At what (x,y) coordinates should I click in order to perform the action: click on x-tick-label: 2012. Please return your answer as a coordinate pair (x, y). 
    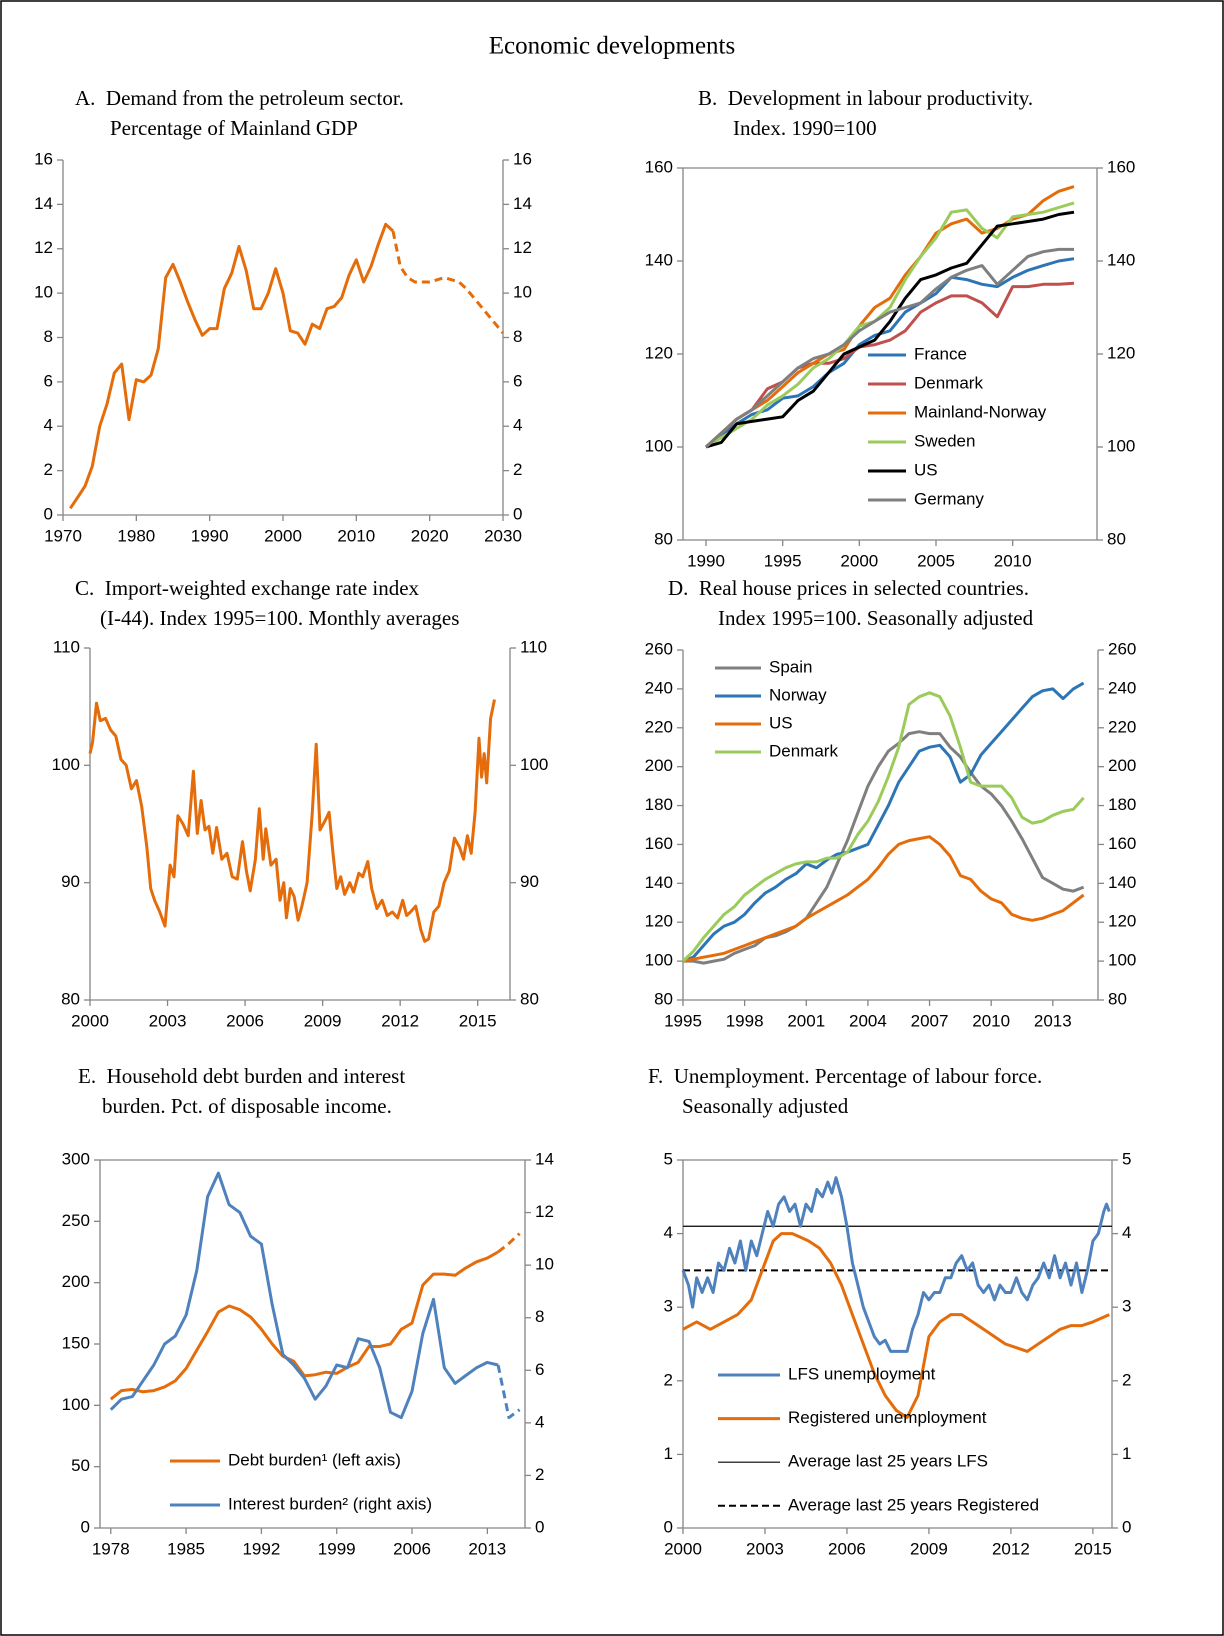
    Looking at the image, I should click on (400, 1020).